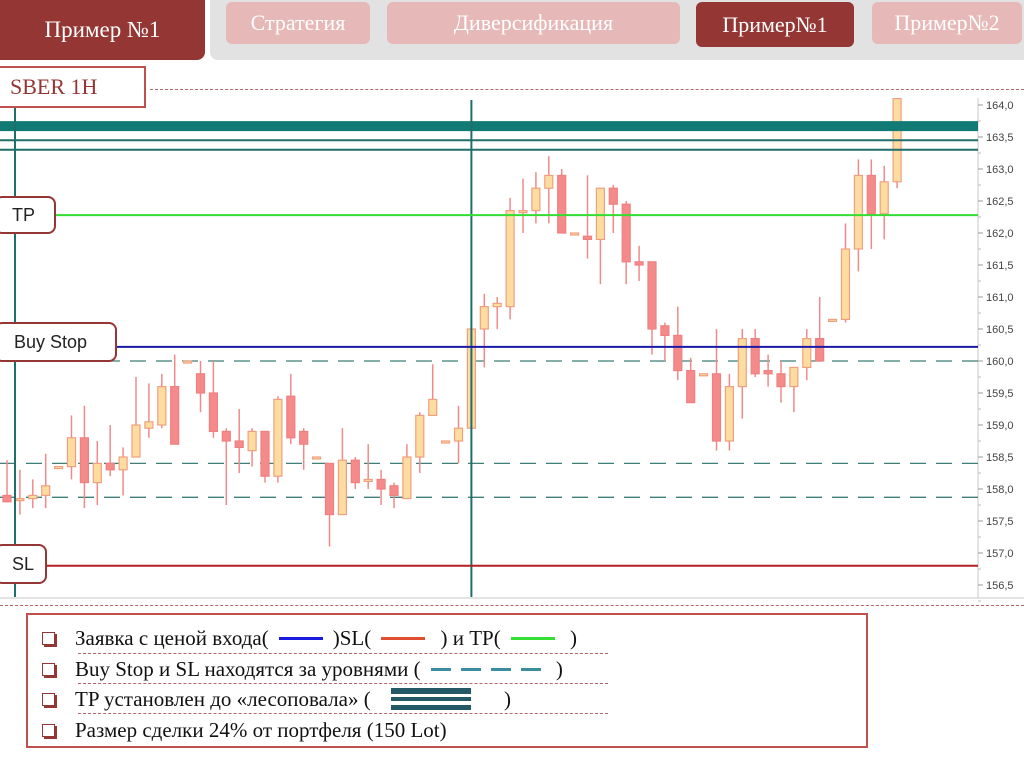 This screenshot has height=767, width=1024. What do you see at coordinates (223, 698) in the screenshot?
I see `legend-text: TP установлен до «лесоповала» (` at bounding box center [223, 698].